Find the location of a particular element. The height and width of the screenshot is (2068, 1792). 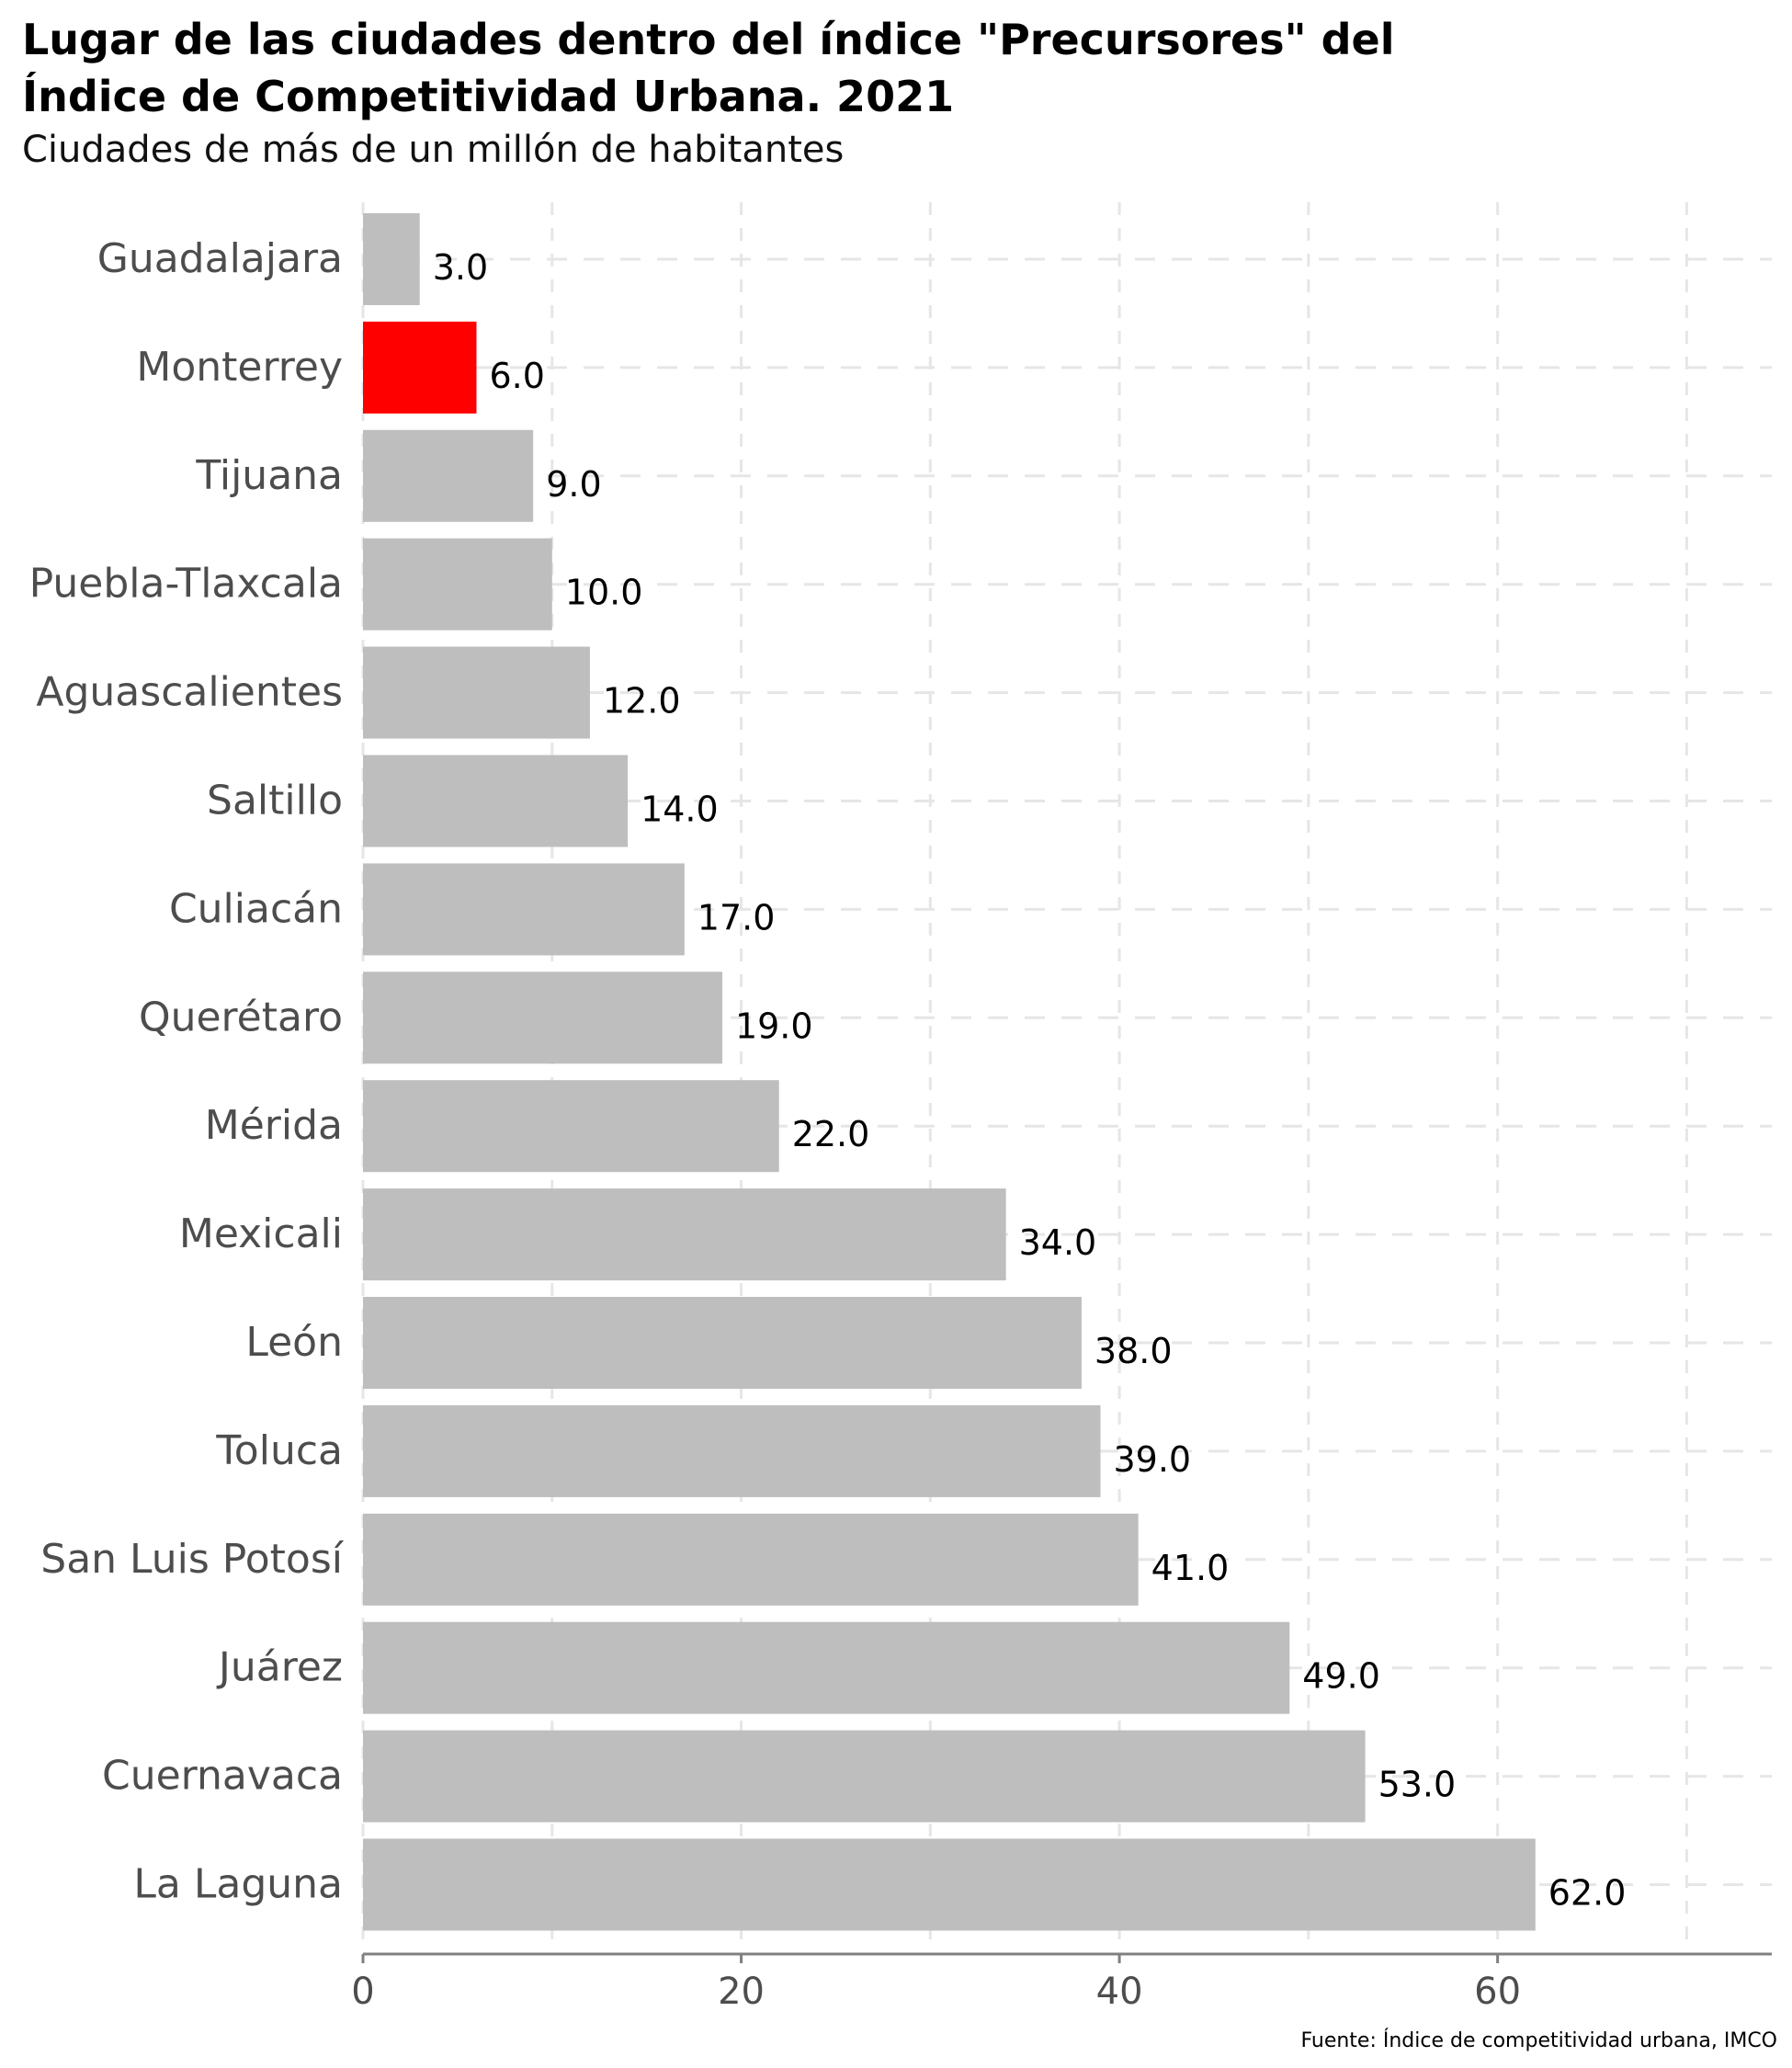

value-label: 14.0 is located at coordinates (680, 810).